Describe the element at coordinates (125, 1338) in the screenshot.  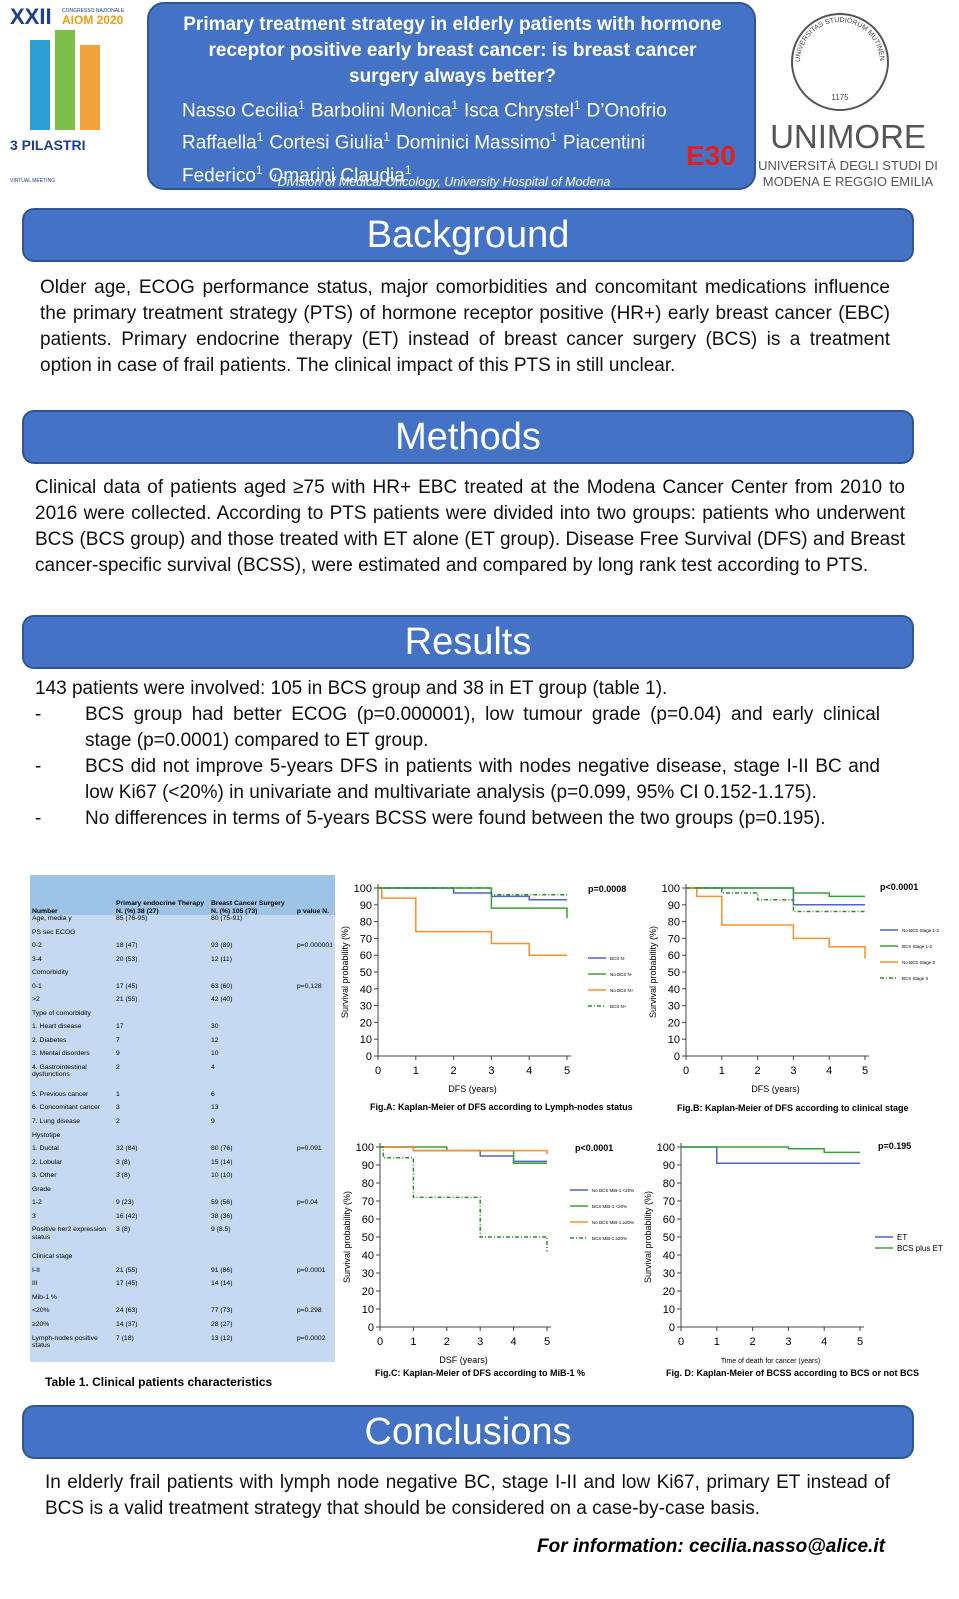
I see `table-cell: 7 (18)` at that location.